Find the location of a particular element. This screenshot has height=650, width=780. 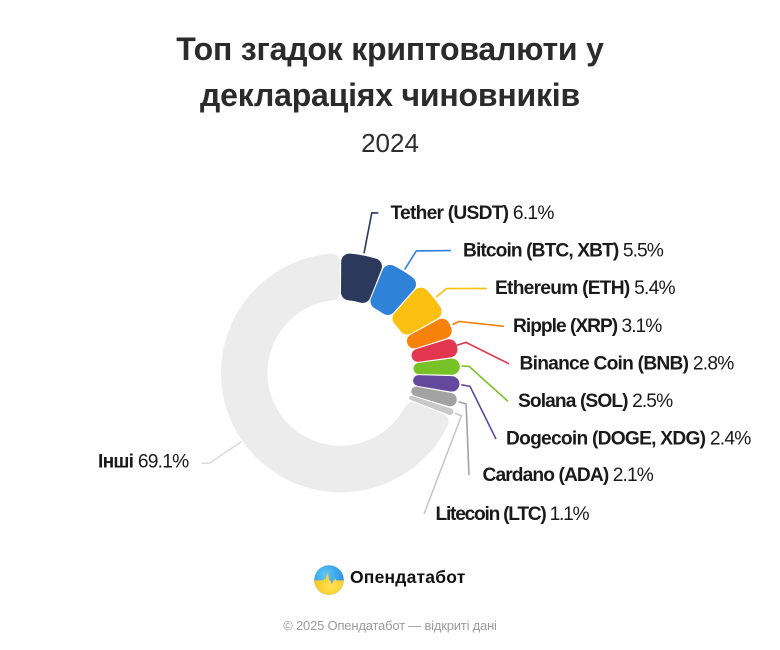

svg-text: Інші 69.1% is located at coordinates (143, 462).